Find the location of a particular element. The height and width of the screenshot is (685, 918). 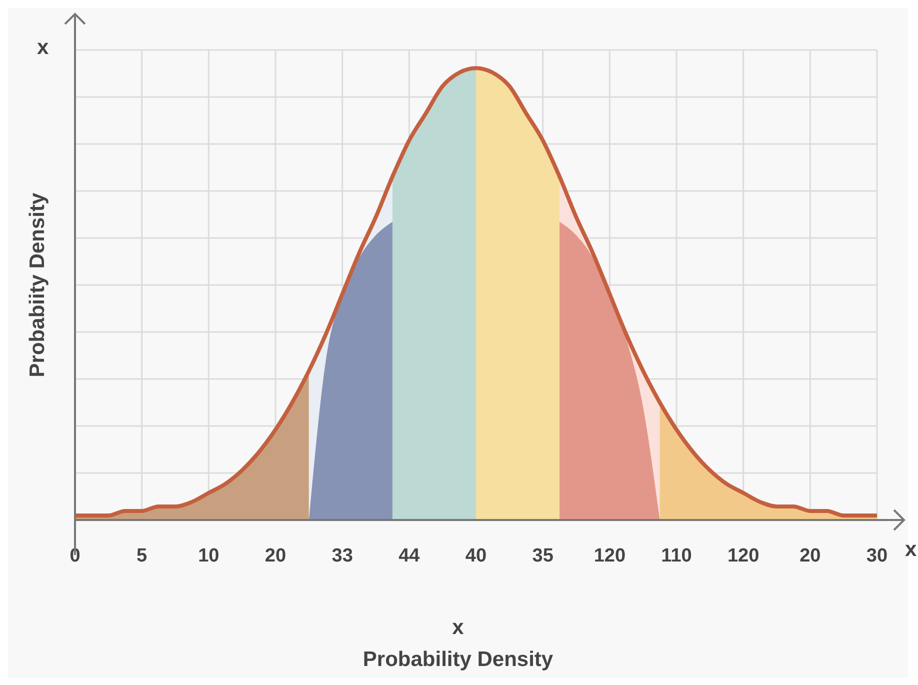

x-tick-label: 40 is located at coordinates (476, 555).